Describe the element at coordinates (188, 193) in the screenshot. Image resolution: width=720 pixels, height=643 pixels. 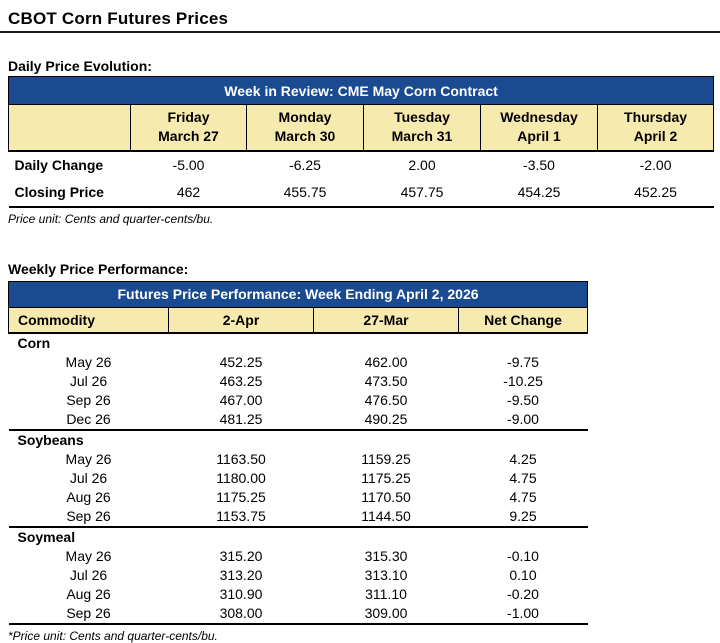
I see `price-cell: 462` at that location.